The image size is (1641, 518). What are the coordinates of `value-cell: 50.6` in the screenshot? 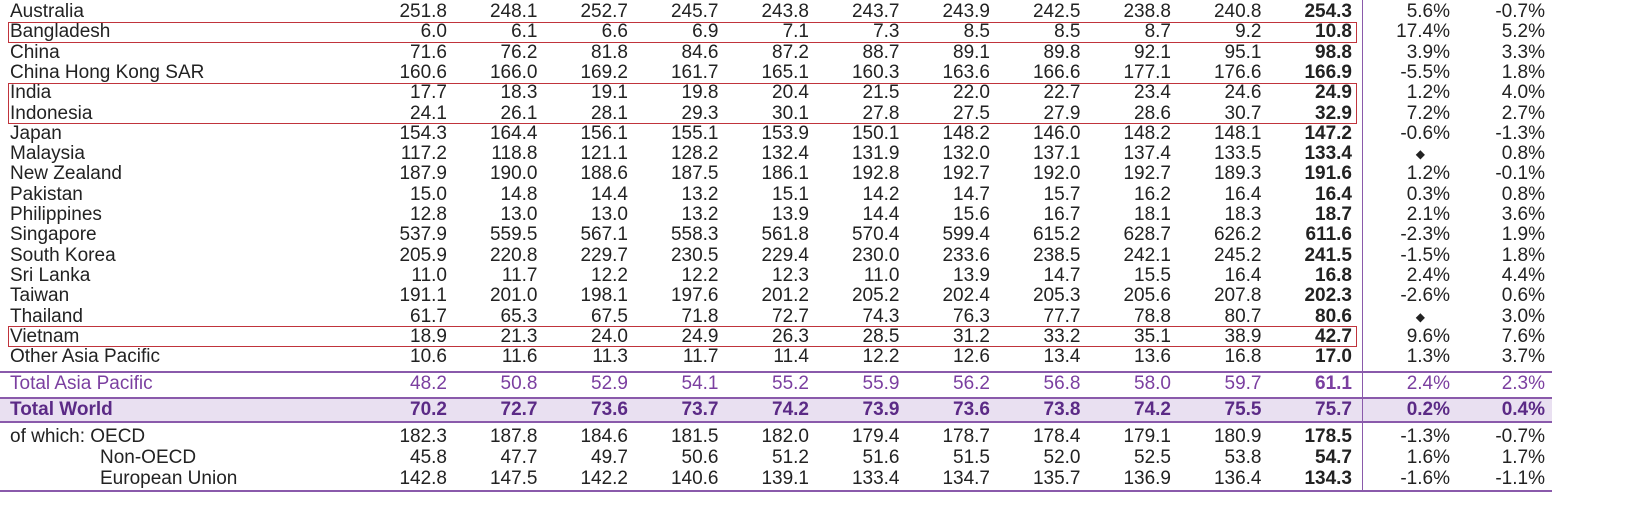 It's located at (700, 457).